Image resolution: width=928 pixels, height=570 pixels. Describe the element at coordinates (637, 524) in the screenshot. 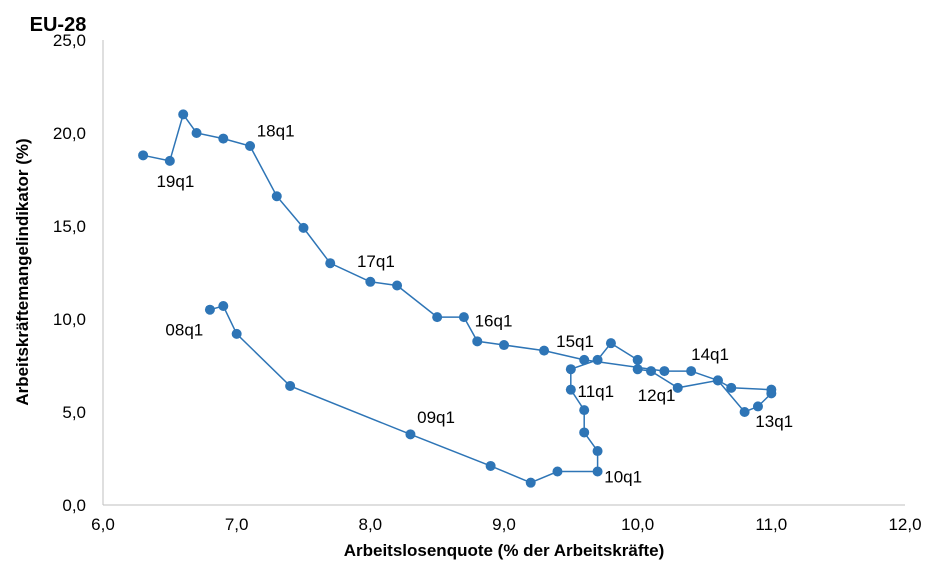

I see `x-tick-label: 10,0` at that location.